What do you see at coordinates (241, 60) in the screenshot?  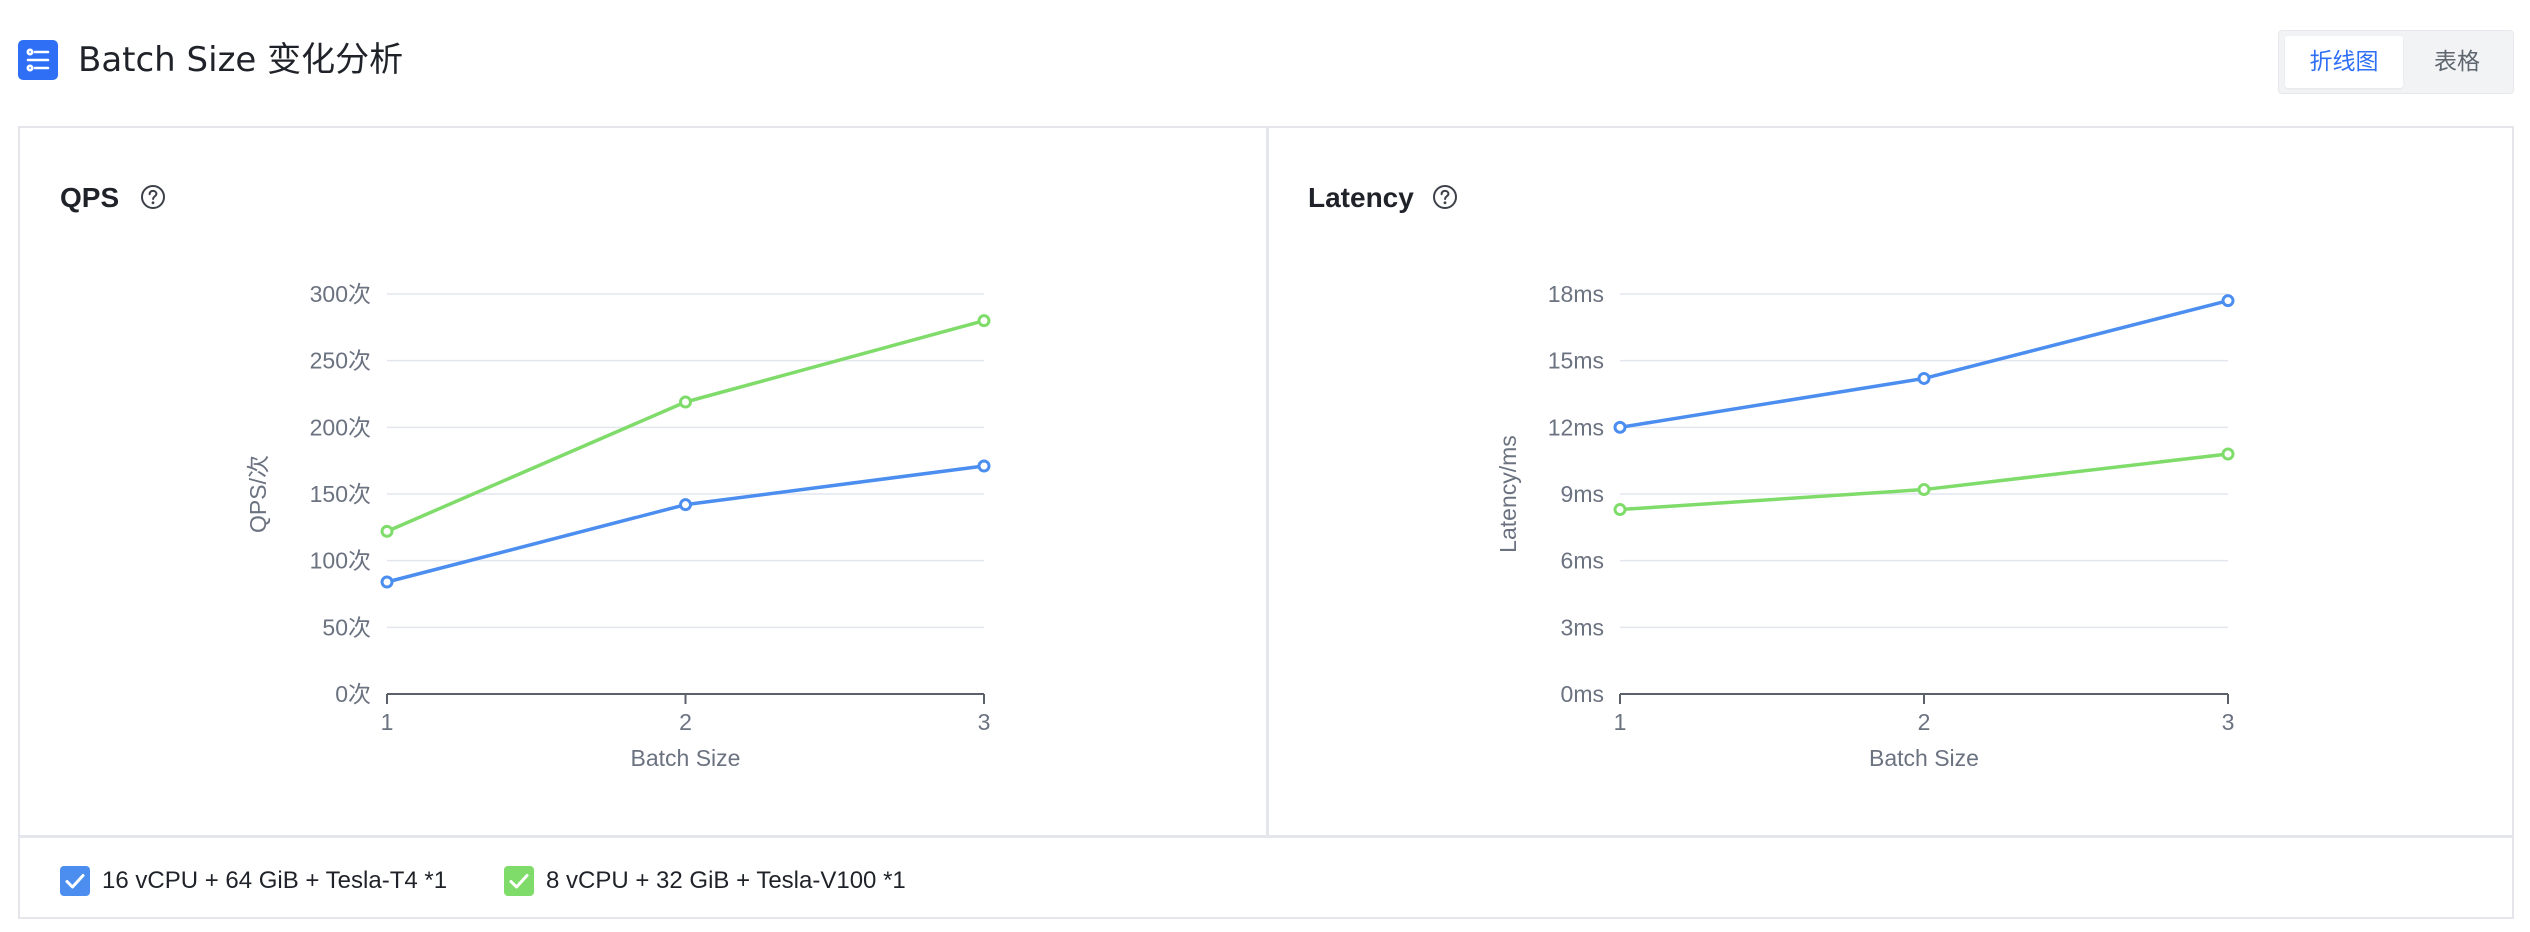 I see `page-title: Batch Size 变化分析` at bounding box center [241, 60].